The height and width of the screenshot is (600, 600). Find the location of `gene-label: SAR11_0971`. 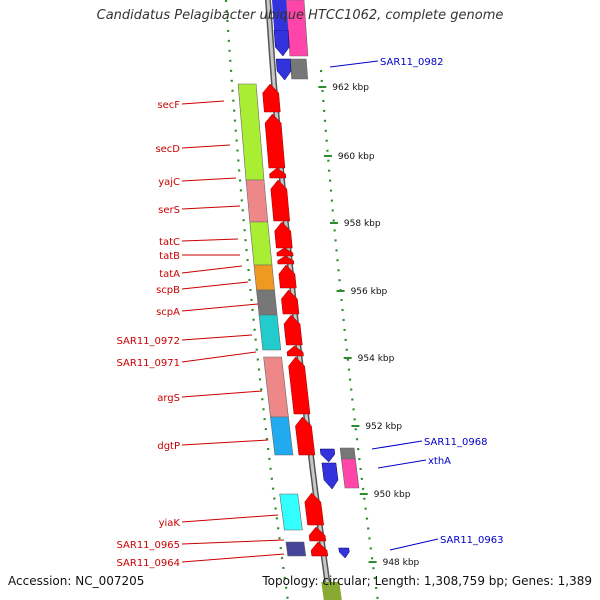

gene-label: SAR11_0971 is located at coordinates (149, 363).